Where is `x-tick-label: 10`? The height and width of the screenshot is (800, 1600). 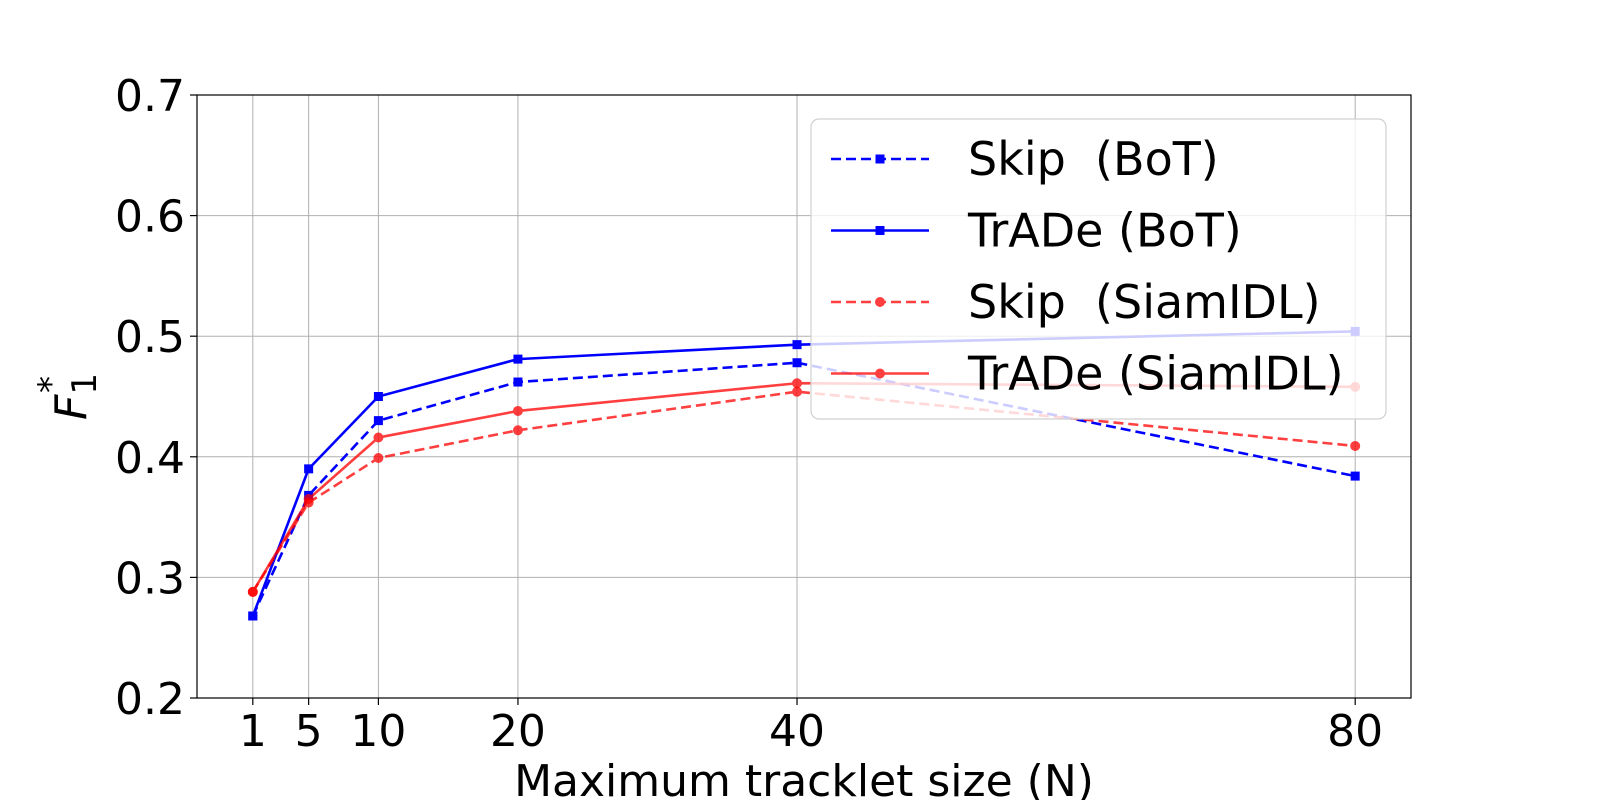
x-tick-label: 10 is located at coordinates (378, 731).